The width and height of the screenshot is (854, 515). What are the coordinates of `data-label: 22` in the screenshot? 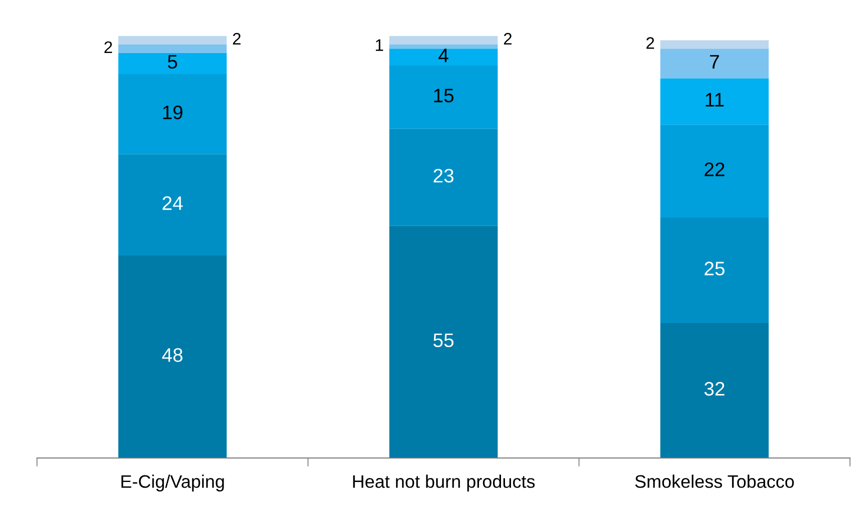 It's located at (714, 169).